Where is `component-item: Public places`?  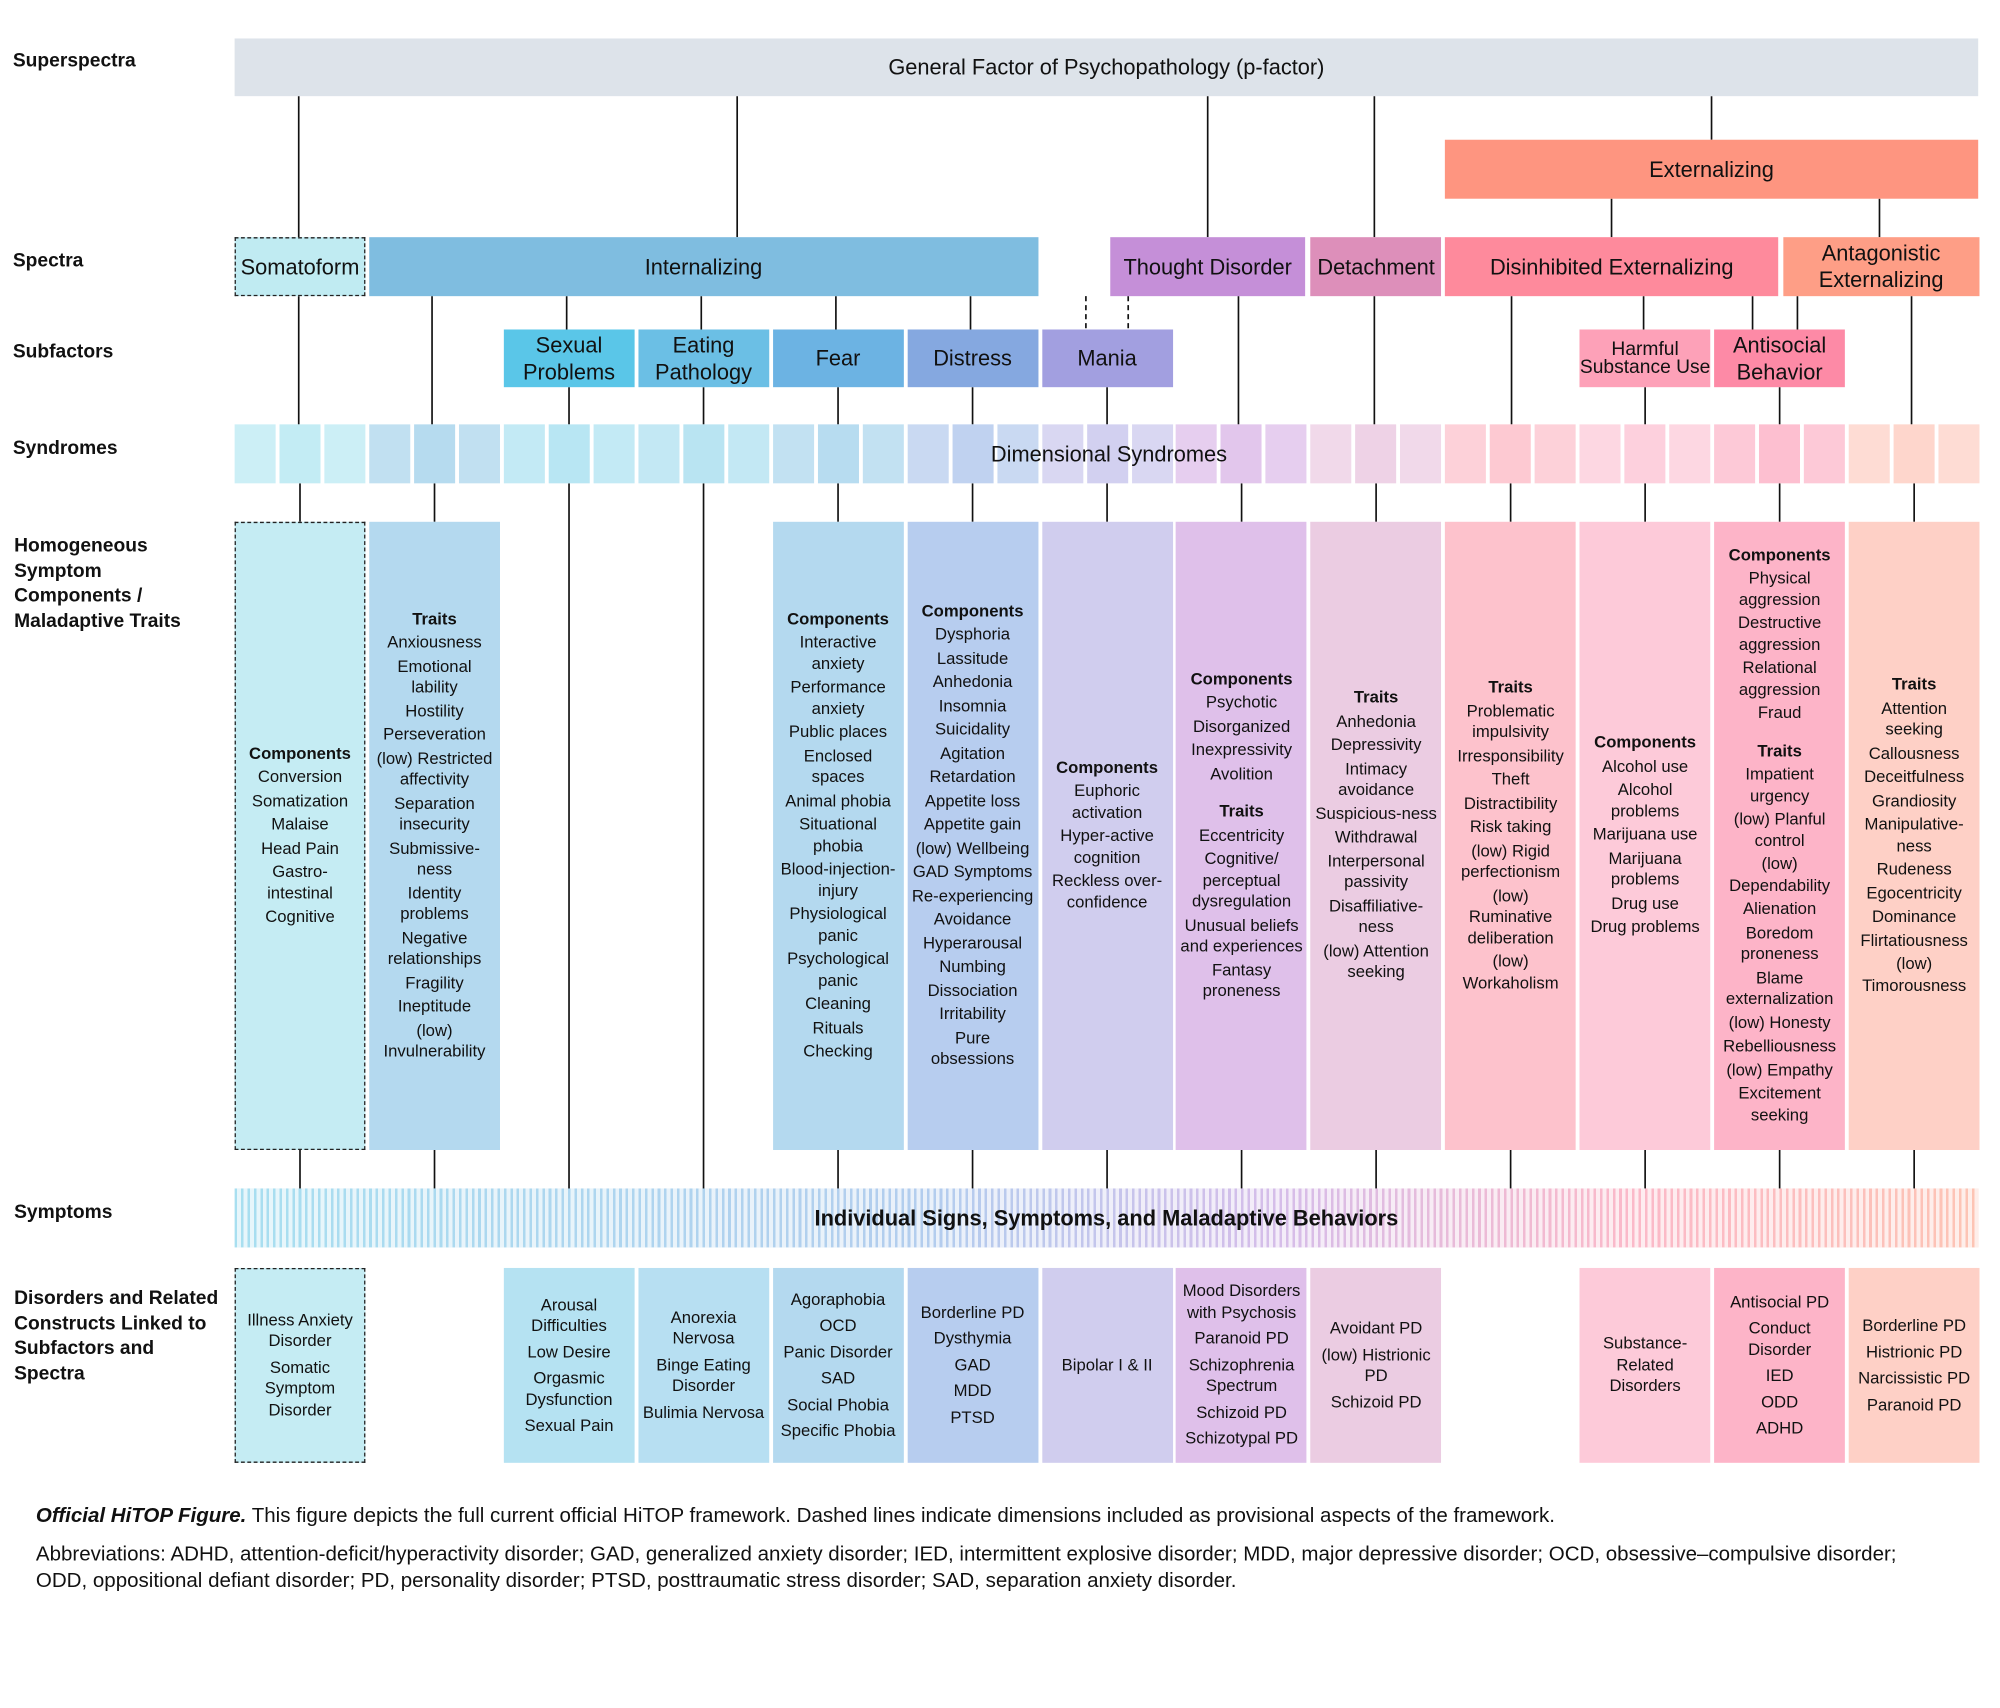 component-item: Public places is located at coordinates (838, 731).